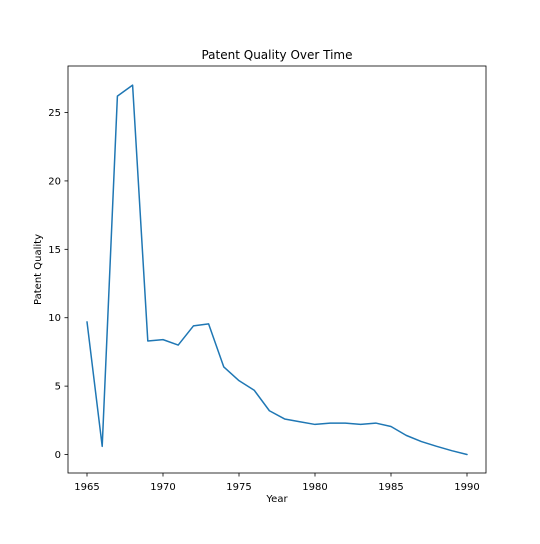  Describe the element at coordinates (314, 487) in the screenshot. I see `x-tick-label: 1980` at that location.